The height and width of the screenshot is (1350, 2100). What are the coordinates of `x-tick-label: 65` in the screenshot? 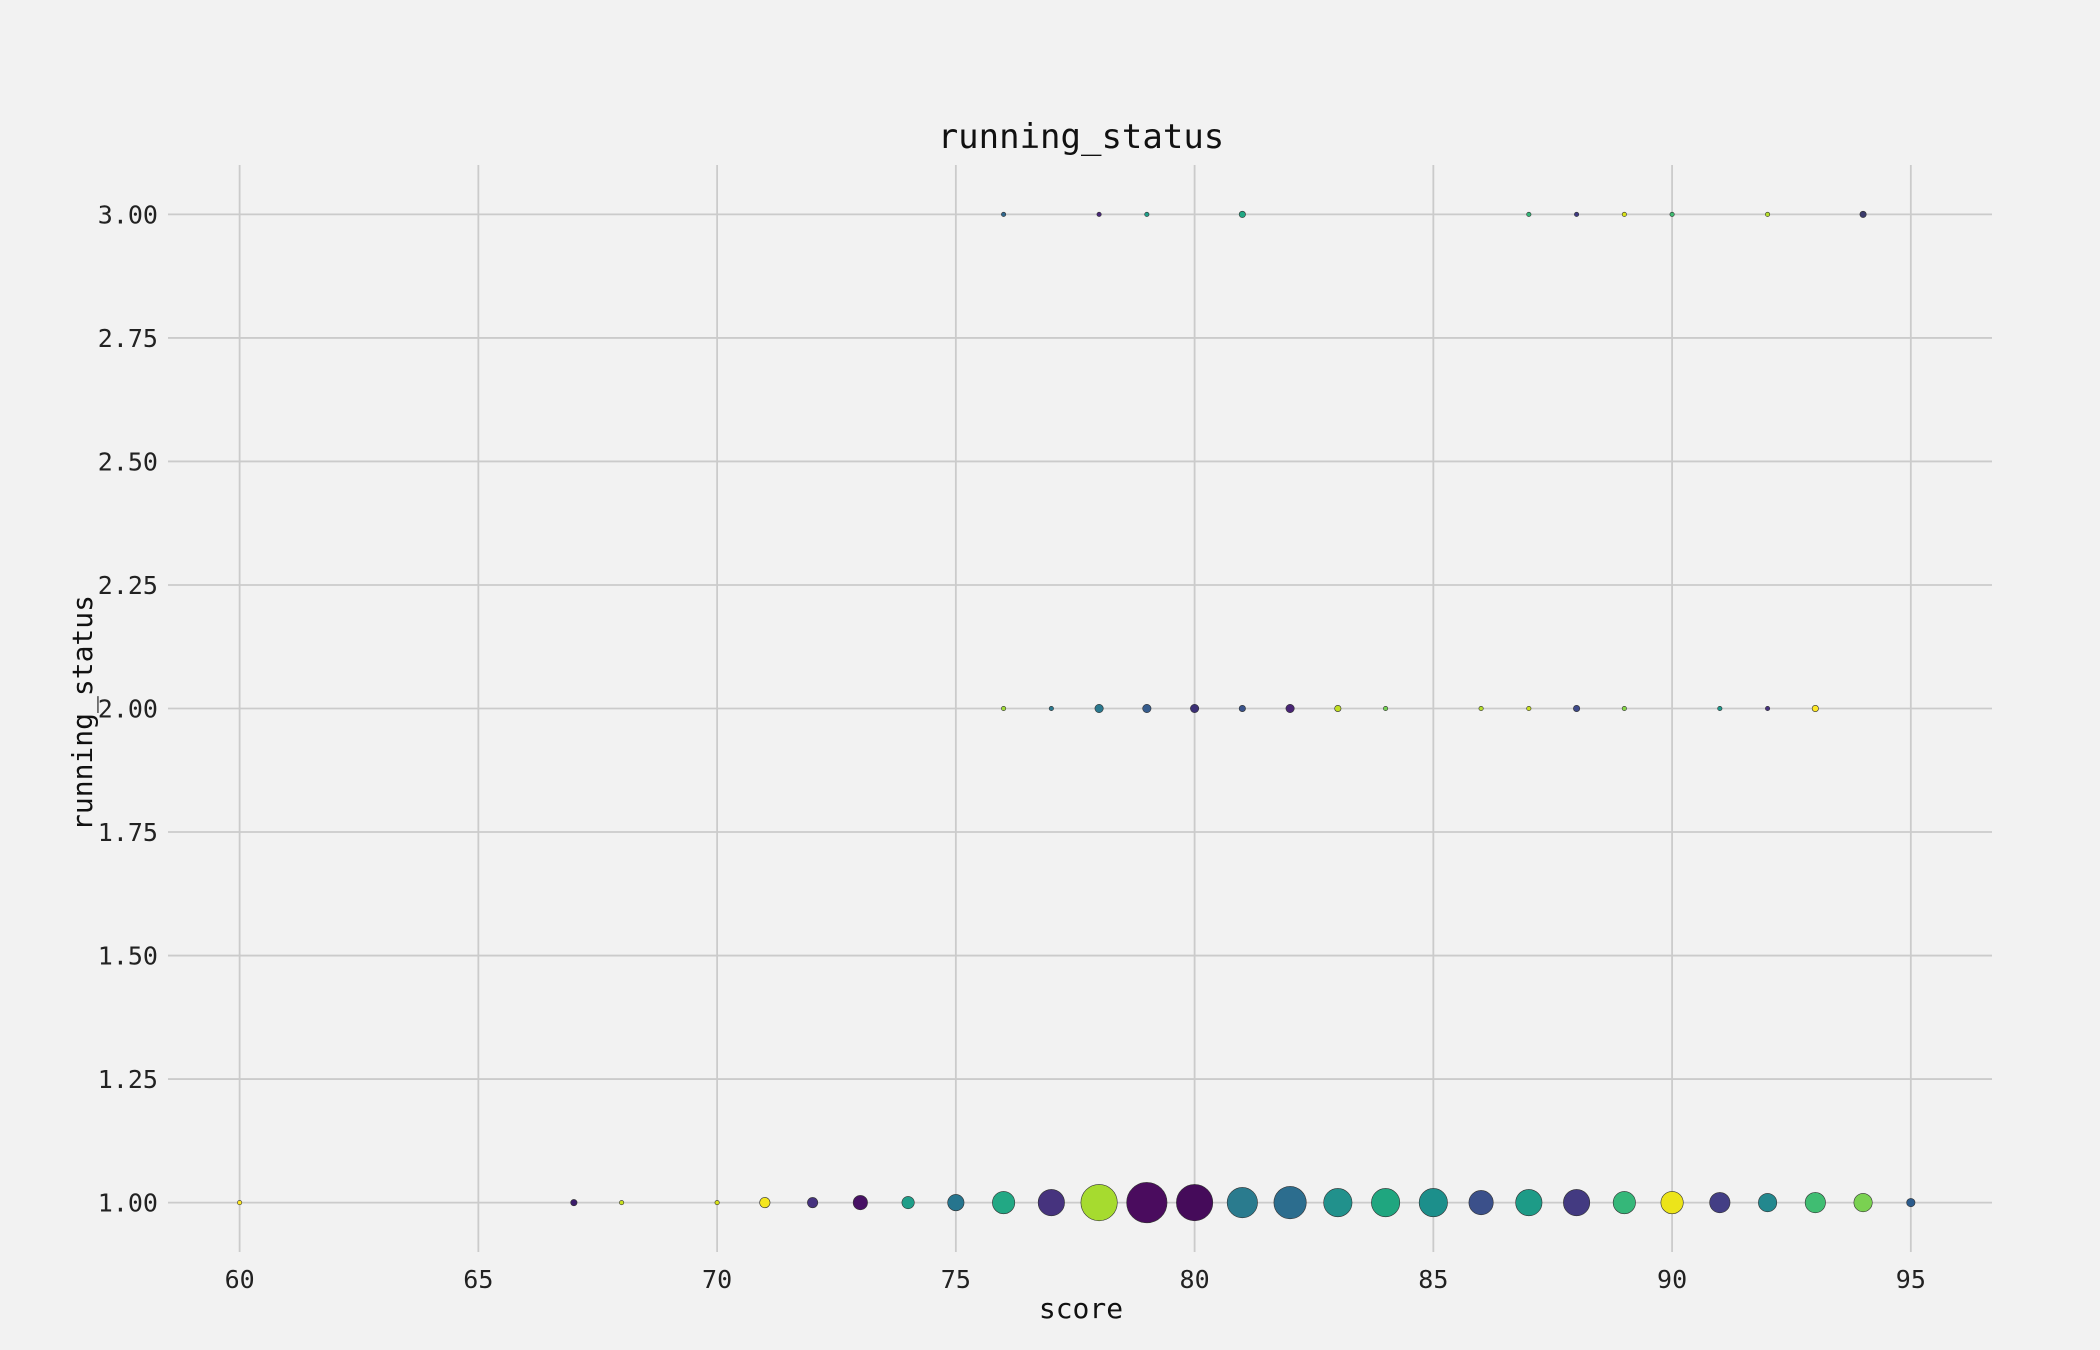 It's located at (478, 1279).